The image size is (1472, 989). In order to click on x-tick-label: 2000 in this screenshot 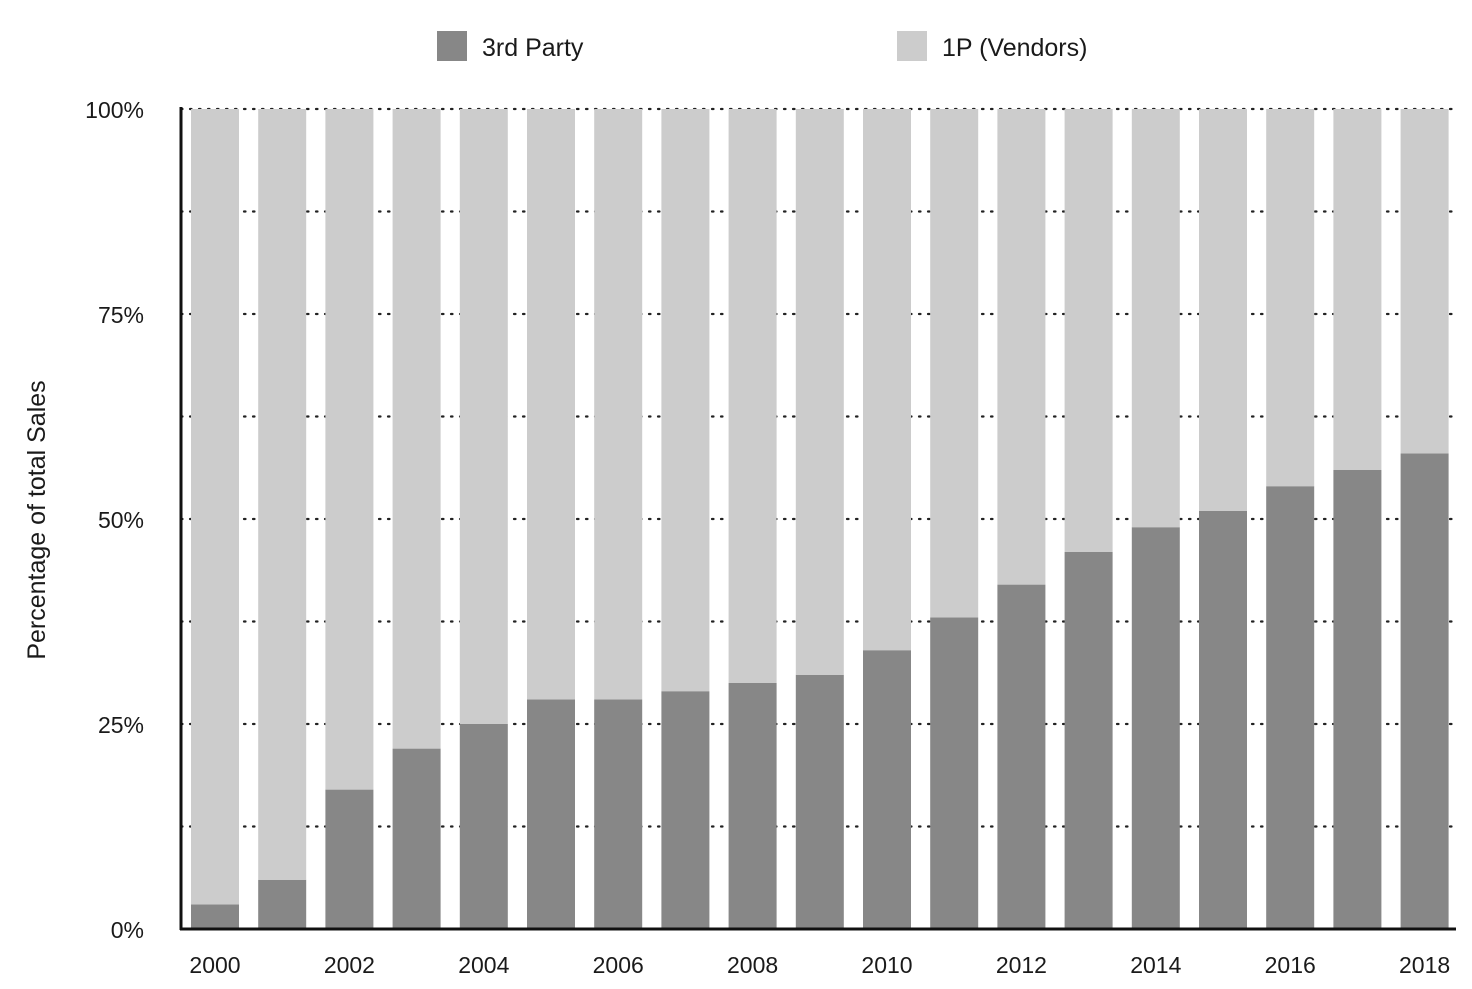, I will do `click(214, 965)`.